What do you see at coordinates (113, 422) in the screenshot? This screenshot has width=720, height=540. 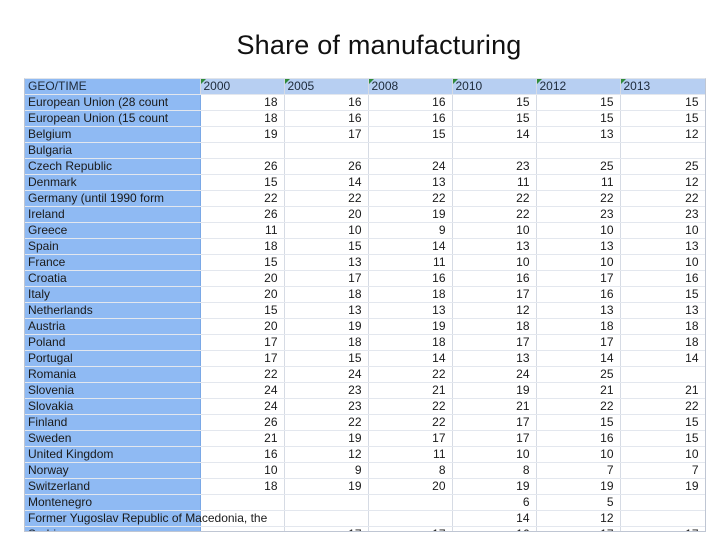 I see `country-cell: Finland` at bounding box center [113, 422].